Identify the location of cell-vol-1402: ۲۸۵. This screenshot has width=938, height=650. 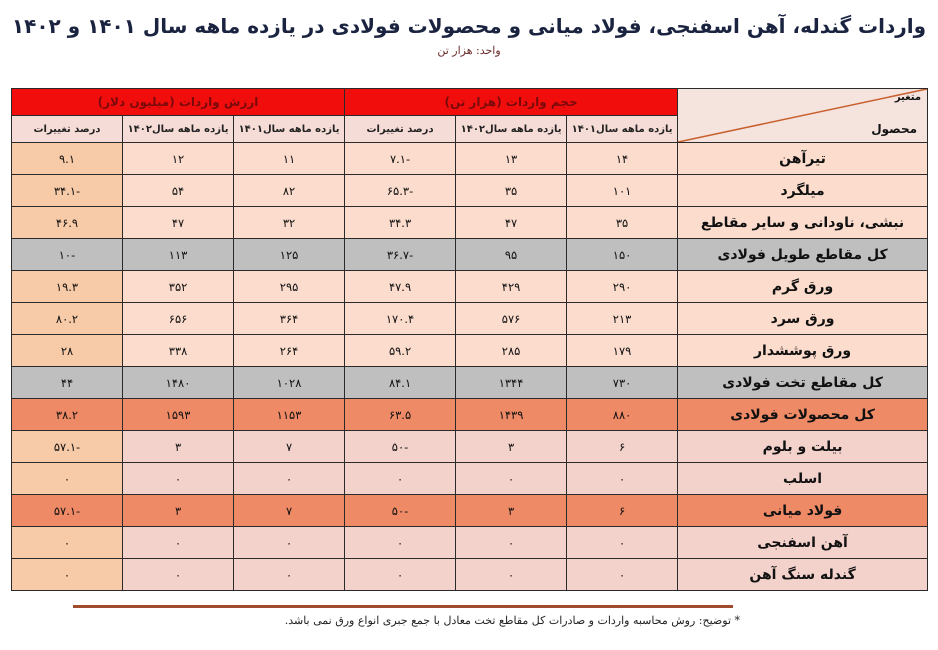
(511, 350).